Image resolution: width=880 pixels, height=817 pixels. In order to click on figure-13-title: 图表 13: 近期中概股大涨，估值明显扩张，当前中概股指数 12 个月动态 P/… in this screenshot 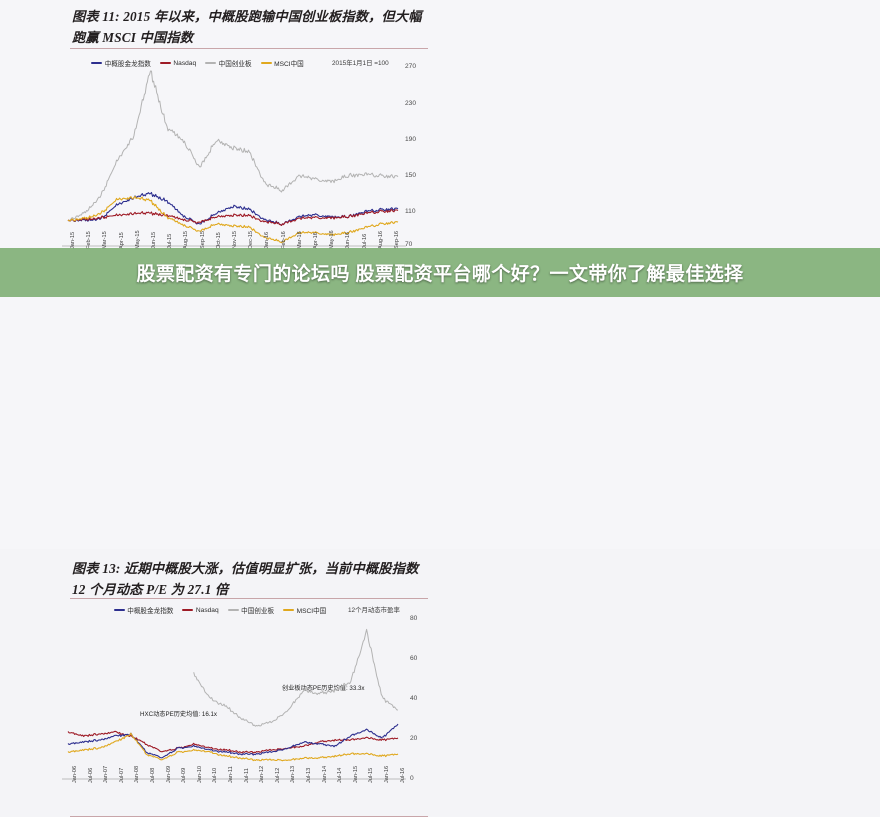, I will do `click(245, 579)`.